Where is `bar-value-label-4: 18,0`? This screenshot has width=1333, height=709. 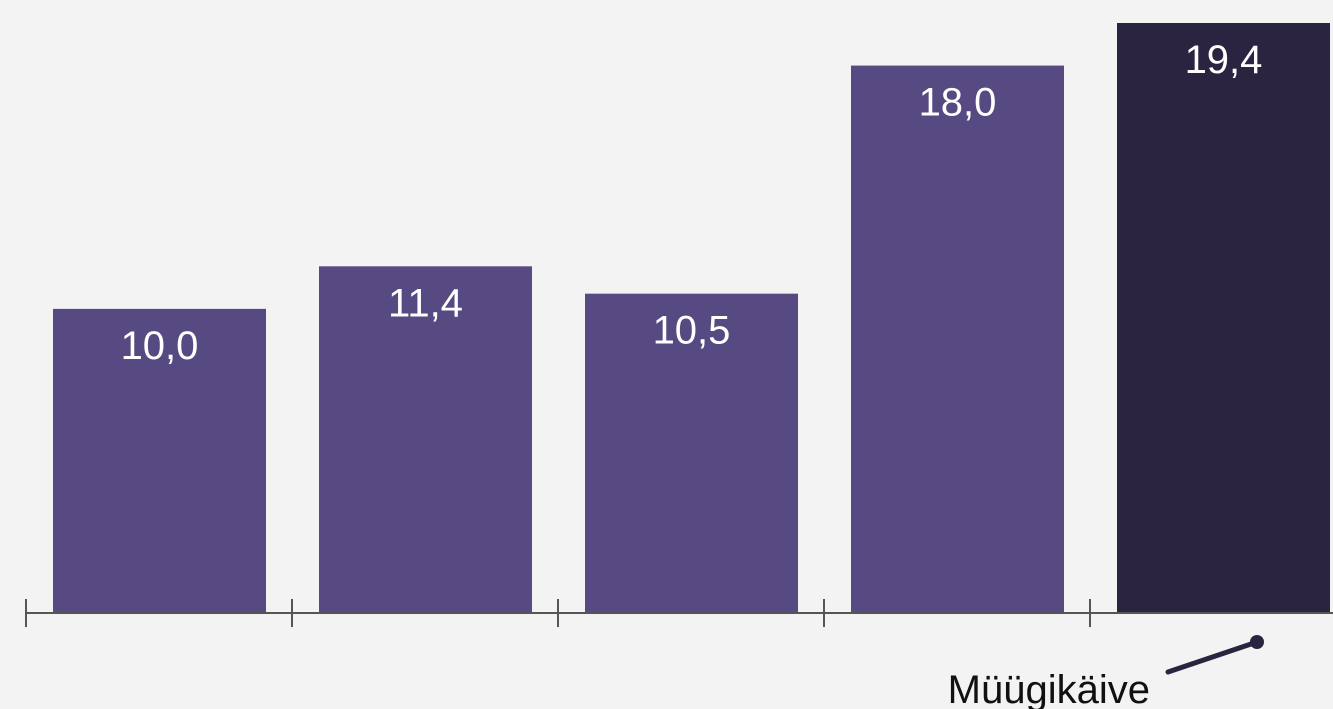 bar-value-label-4: 18,0 is located at coordinates (958, 103).